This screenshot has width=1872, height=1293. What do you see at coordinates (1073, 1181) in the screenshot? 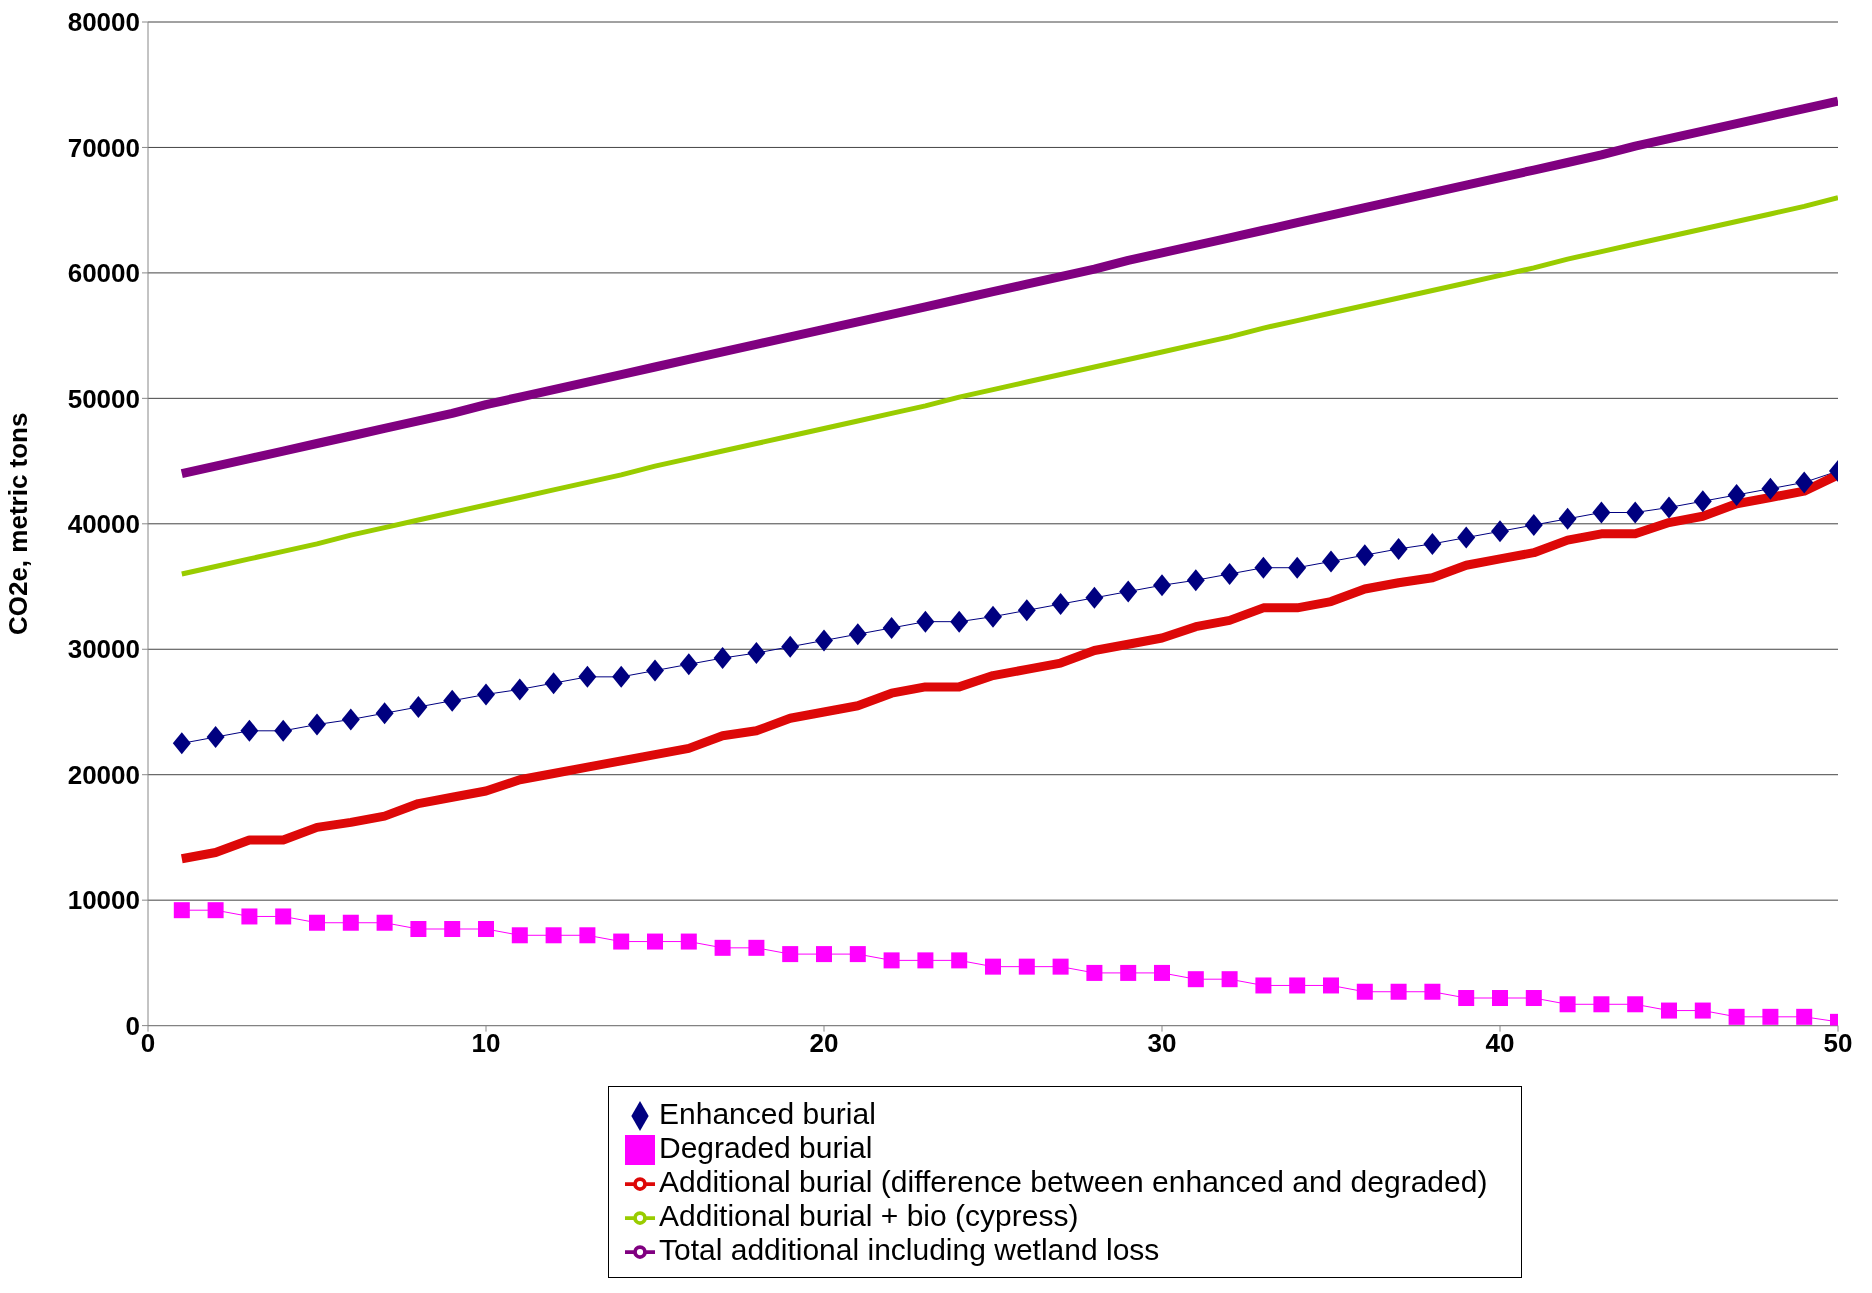
I see `legend-label: Additional burial (difference between enhanced and degraded)` at bounding box center [1073, 1181].